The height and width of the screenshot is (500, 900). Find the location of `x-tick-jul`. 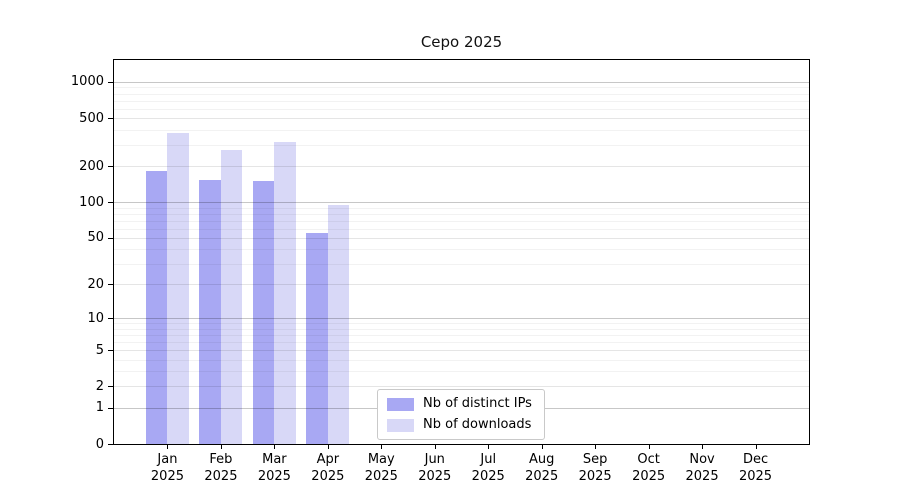

x-tick-jul is located at coordinates (489, 446).